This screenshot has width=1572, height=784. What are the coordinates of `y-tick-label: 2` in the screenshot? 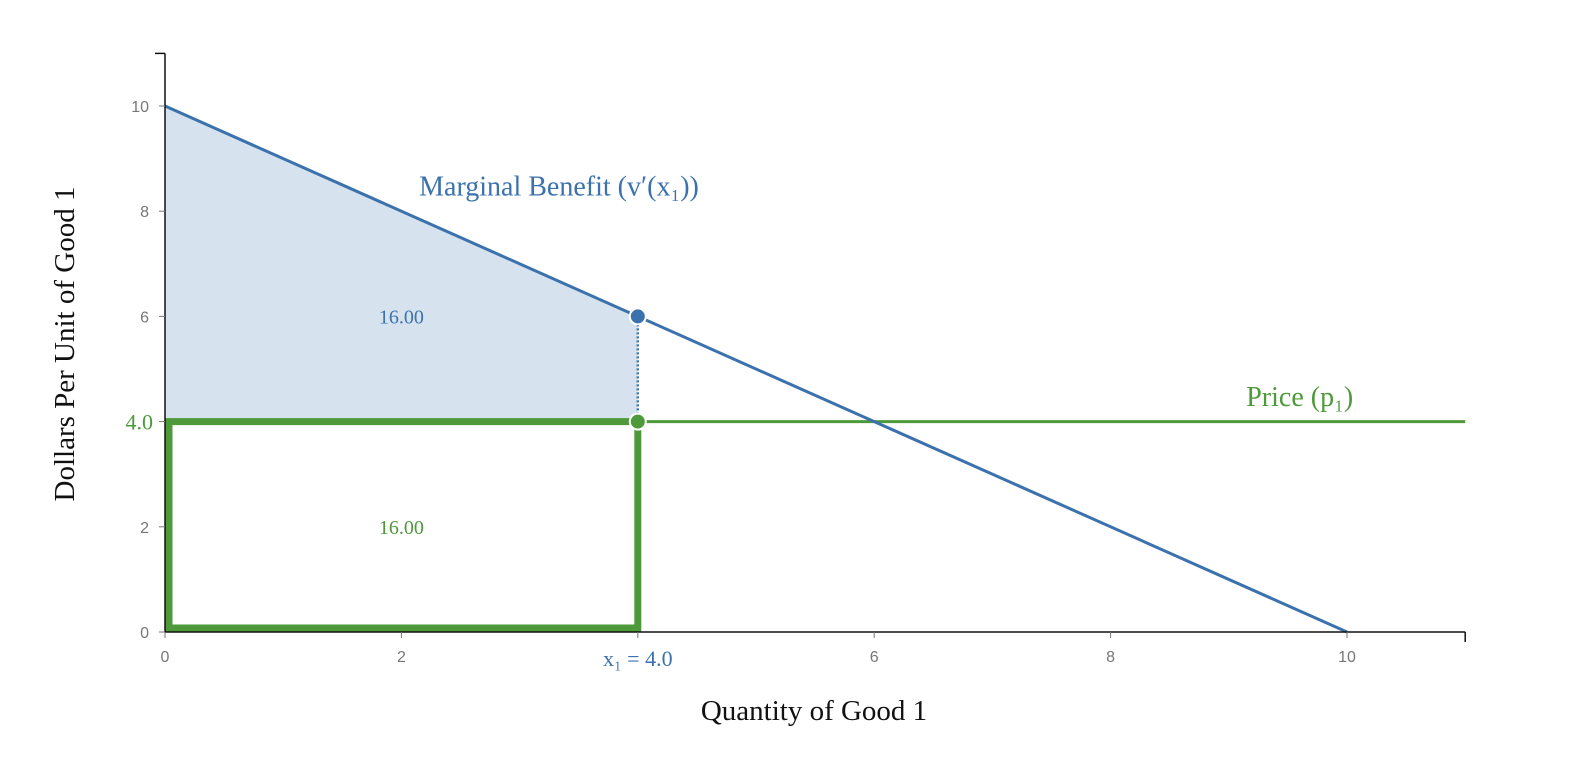 It's located at (144, 528).